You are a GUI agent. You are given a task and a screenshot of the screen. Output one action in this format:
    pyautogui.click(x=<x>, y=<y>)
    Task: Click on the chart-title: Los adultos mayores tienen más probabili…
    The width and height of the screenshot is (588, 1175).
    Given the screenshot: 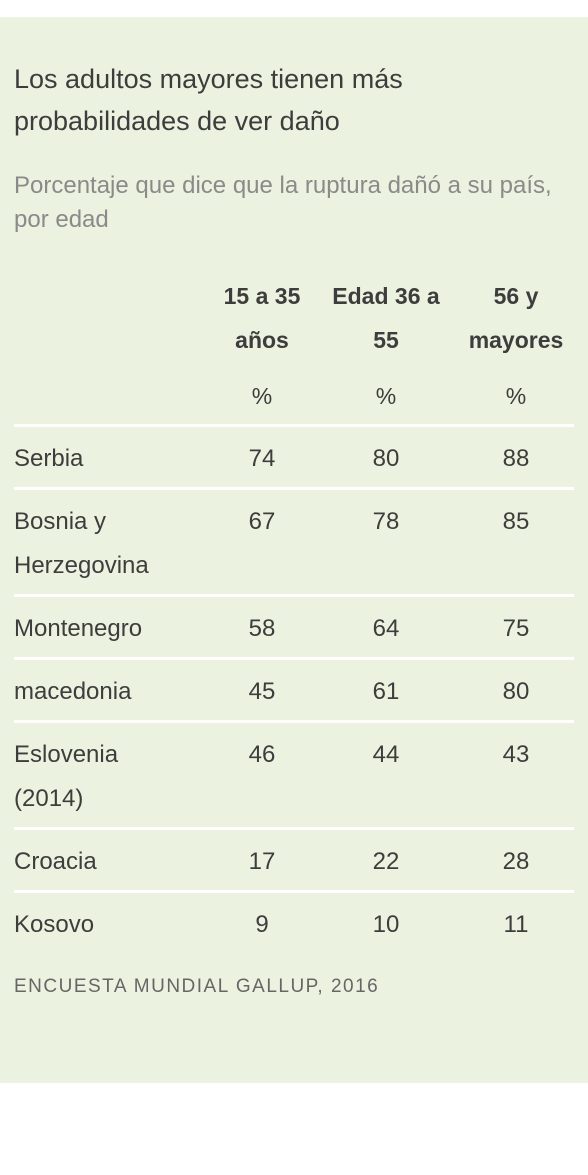 What is the action you would take?
    pyautogui.click(x=208, y=100)
    